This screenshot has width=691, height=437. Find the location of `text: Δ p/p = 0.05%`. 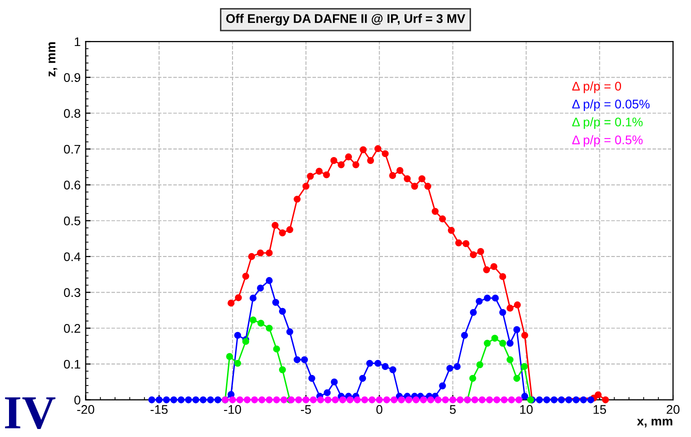

text: Δ p/p = 0.05% is located at coordinates (611, 105).